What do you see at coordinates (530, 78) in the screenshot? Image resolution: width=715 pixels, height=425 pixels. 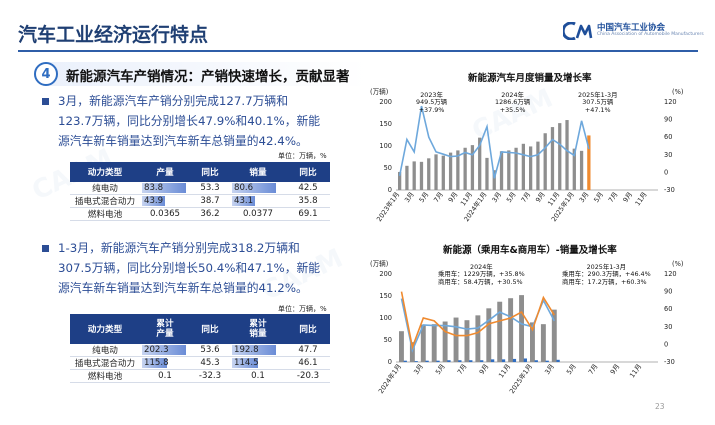 I see `chart-title: 新能源汽车月度销量及增长率` at bounding box center [530, 78].